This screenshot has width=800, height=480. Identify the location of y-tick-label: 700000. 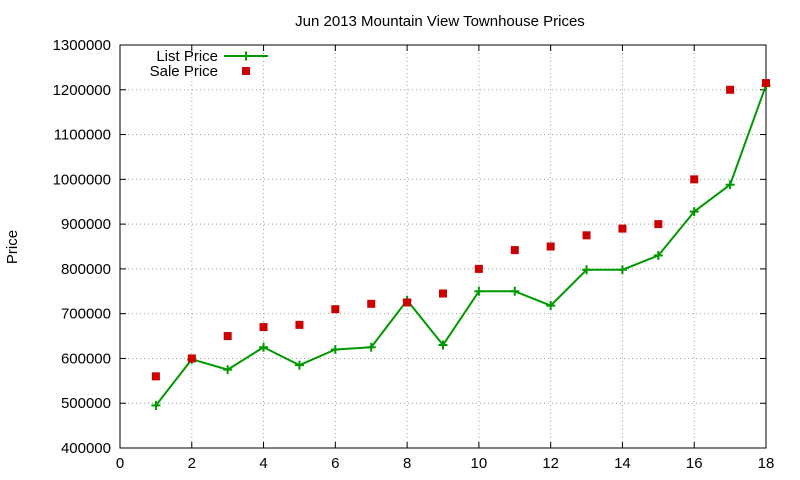
(86, 314).